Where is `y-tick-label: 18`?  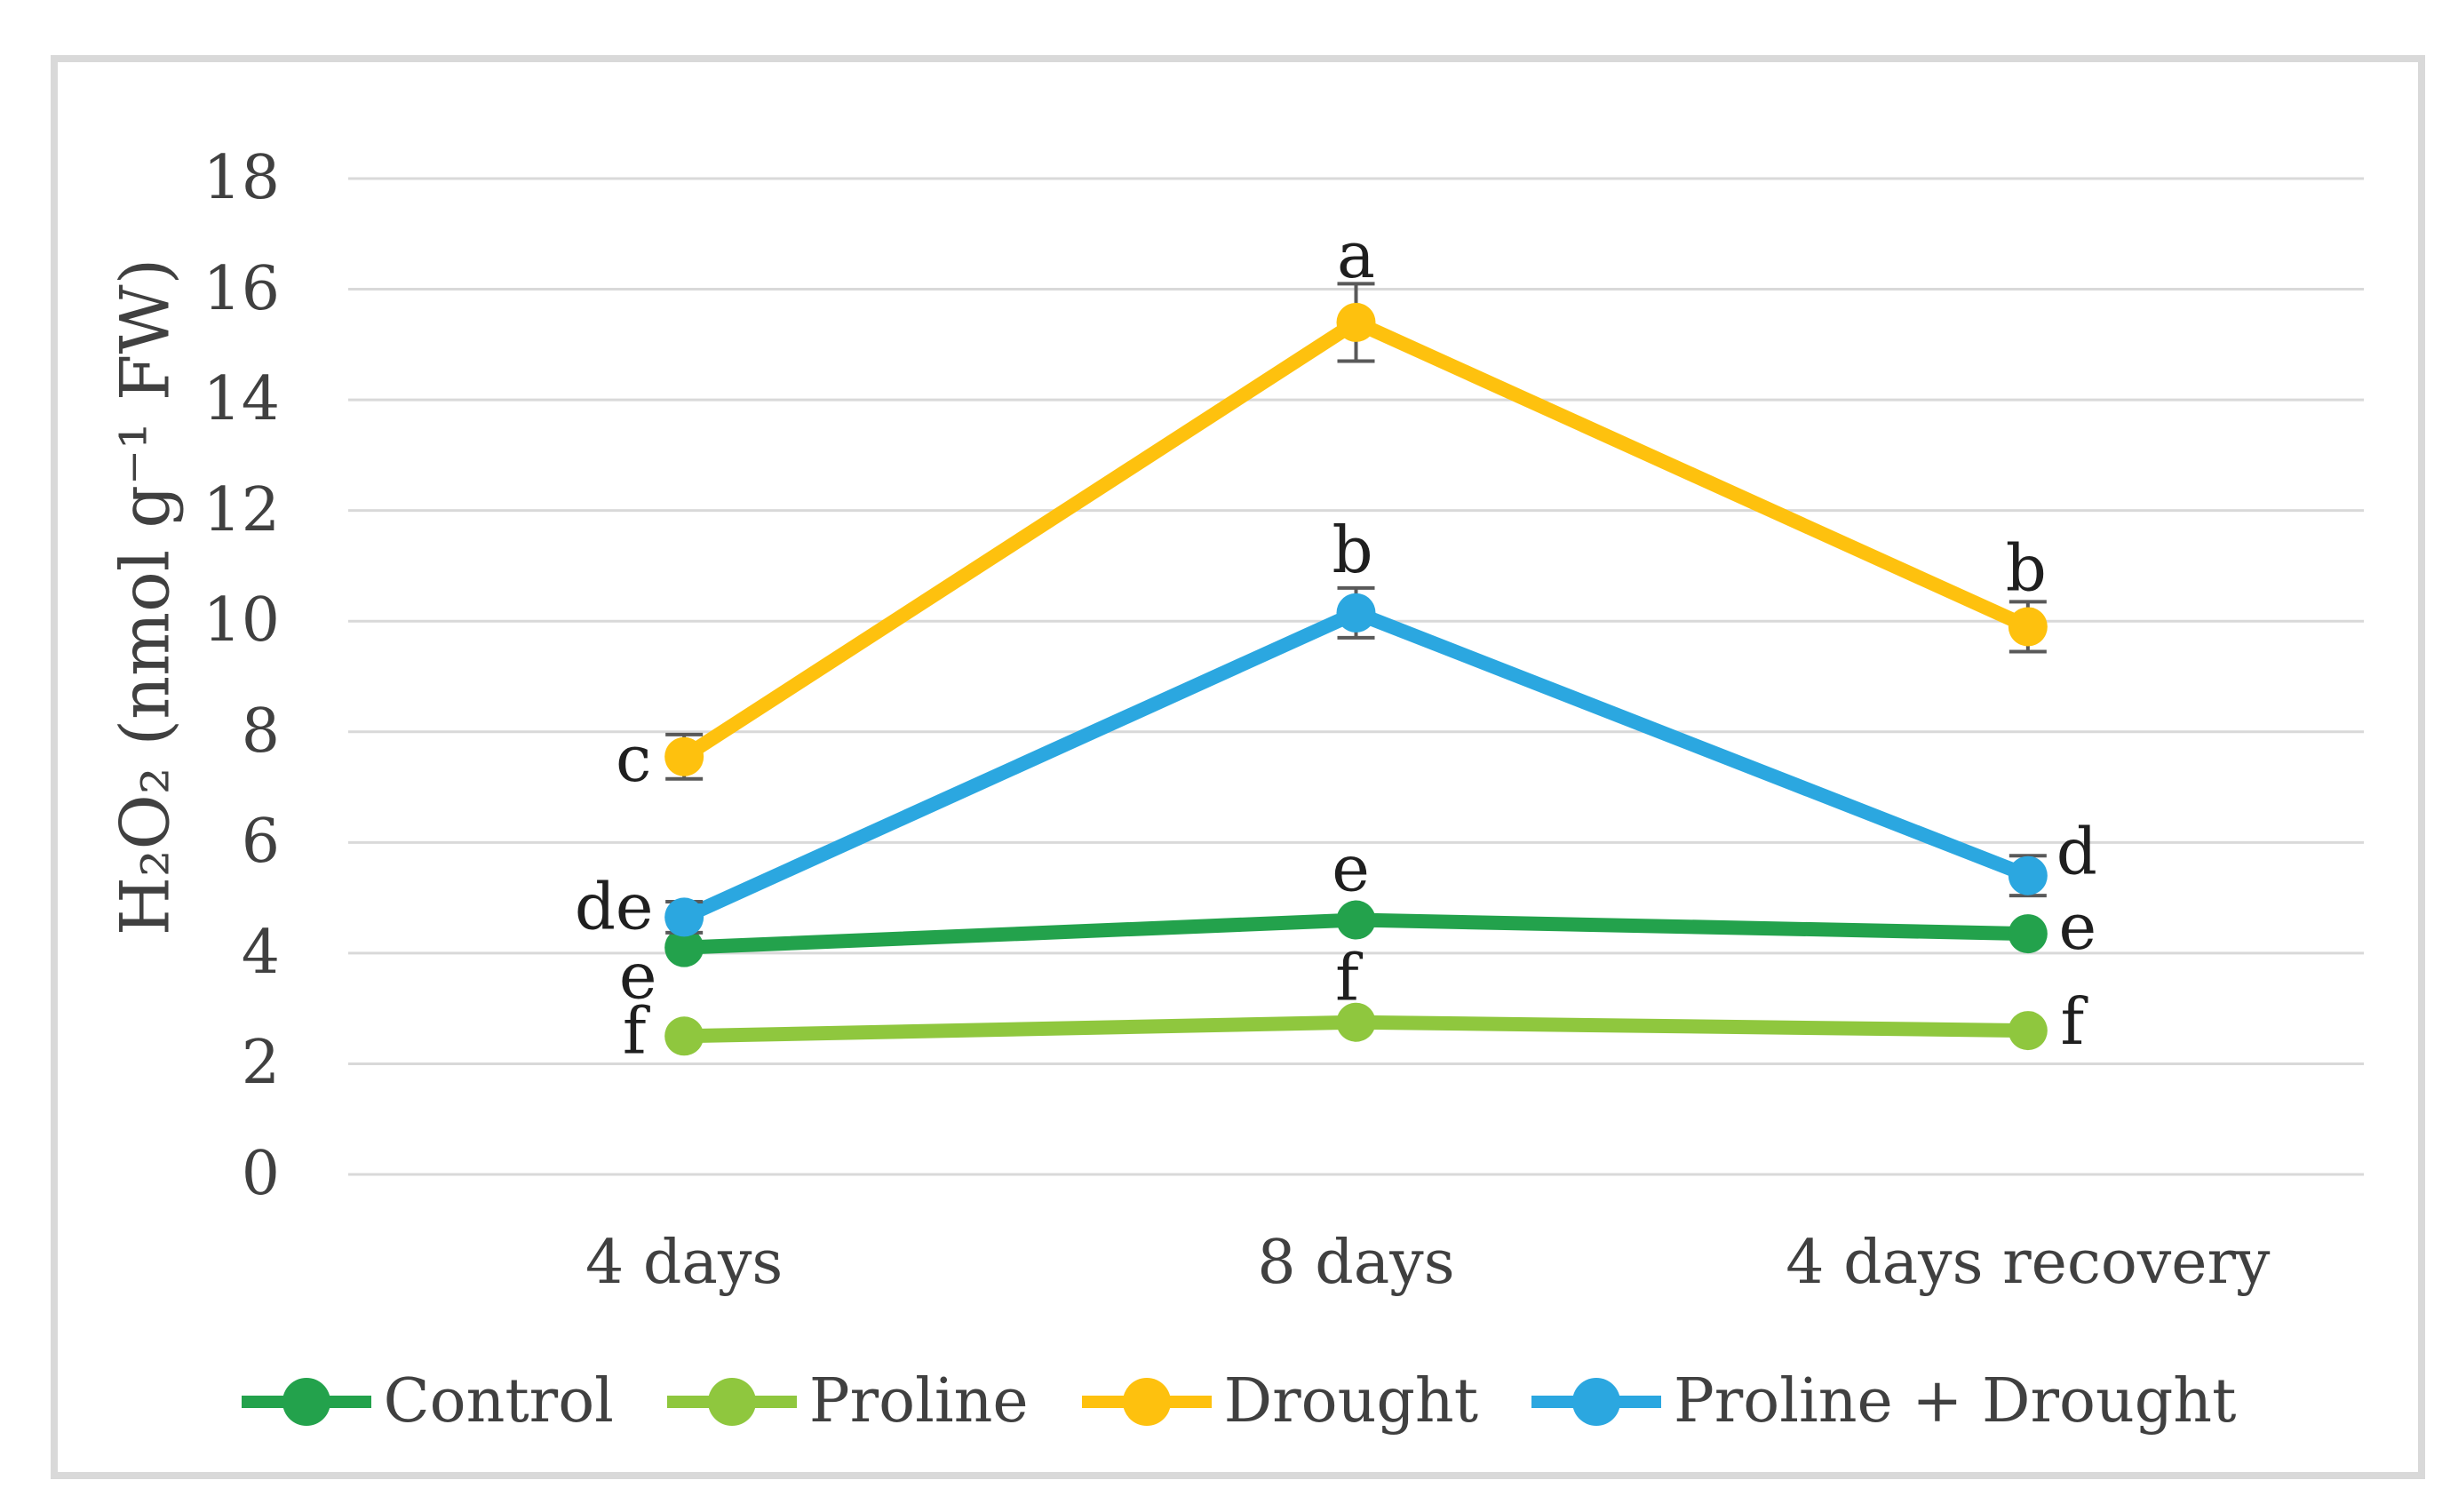 y-tick-label: 18 is located at coordinates (241, 178).